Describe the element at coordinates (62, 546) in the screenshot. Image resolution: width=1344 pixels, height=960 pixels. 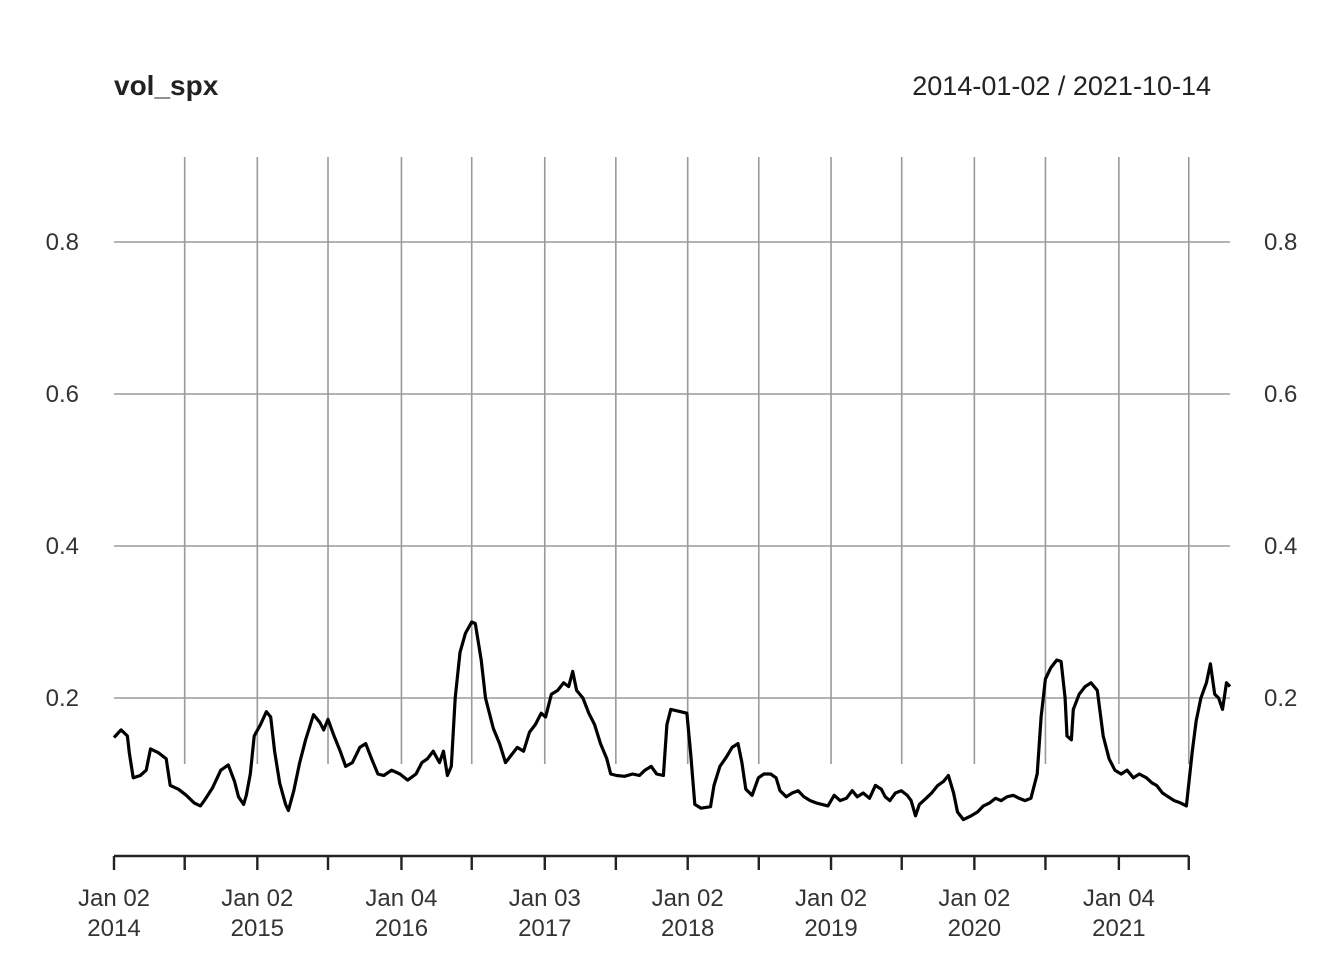
I see `y-tick-label-left: 0.4` at that location.